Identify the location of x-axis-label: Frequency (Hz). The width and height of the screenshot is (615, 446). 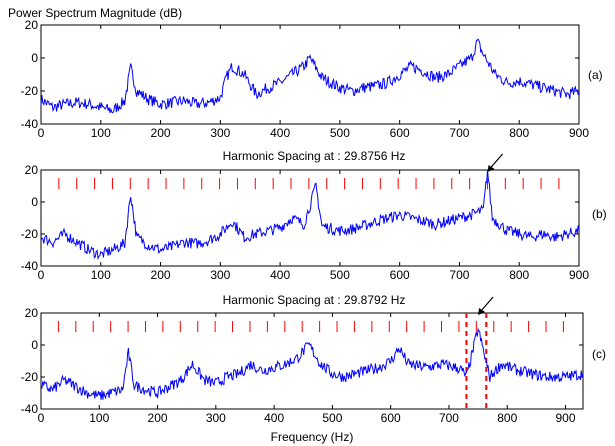
(312, 437).